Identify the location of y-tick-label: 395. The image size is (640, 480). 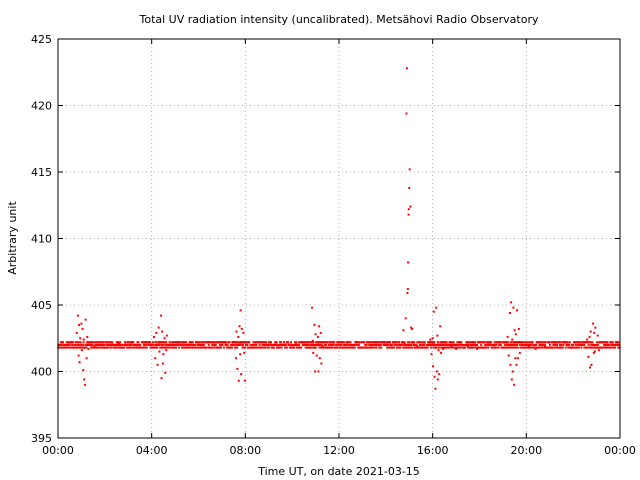
(41, 438).